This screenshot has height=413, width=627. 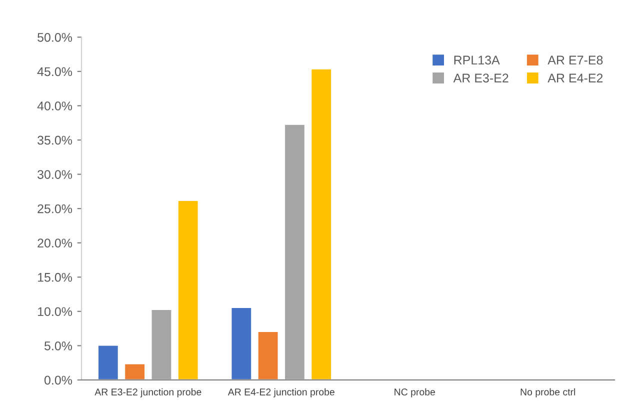 I want to click on y-tick-label: 50.0%, so click(x=55, y=37).